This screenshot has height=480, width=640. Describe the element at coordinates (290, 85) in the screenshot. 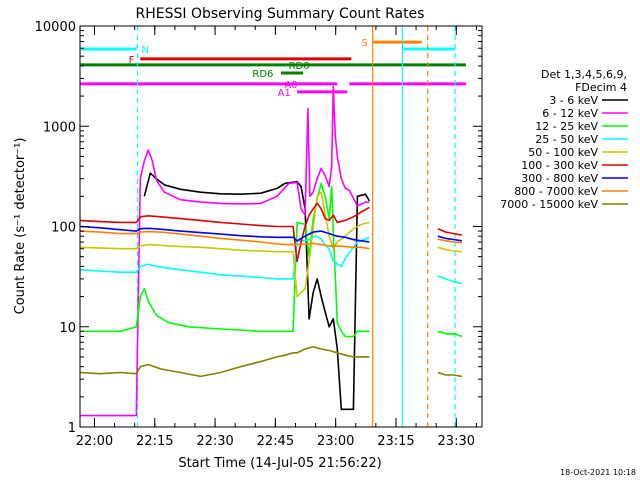

I see `flag-label-a0: A0` at that location.